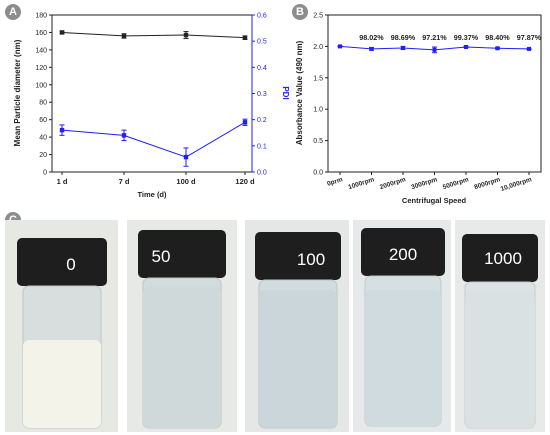  What do you see at coordinates (41, 33) in the screenshot?
I see `chart-a-y-tick-label: 160` at bounding box center [41, 33].